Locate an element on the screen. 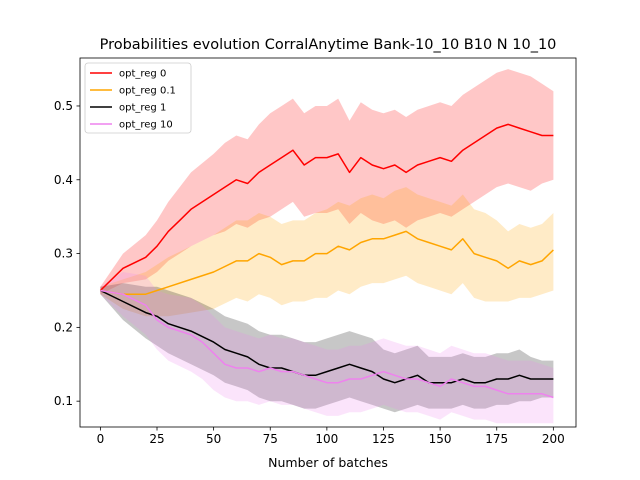 This screenshot has width=640, height=480. x-tick-label-3: 75 is located at coordinates (270, 439).